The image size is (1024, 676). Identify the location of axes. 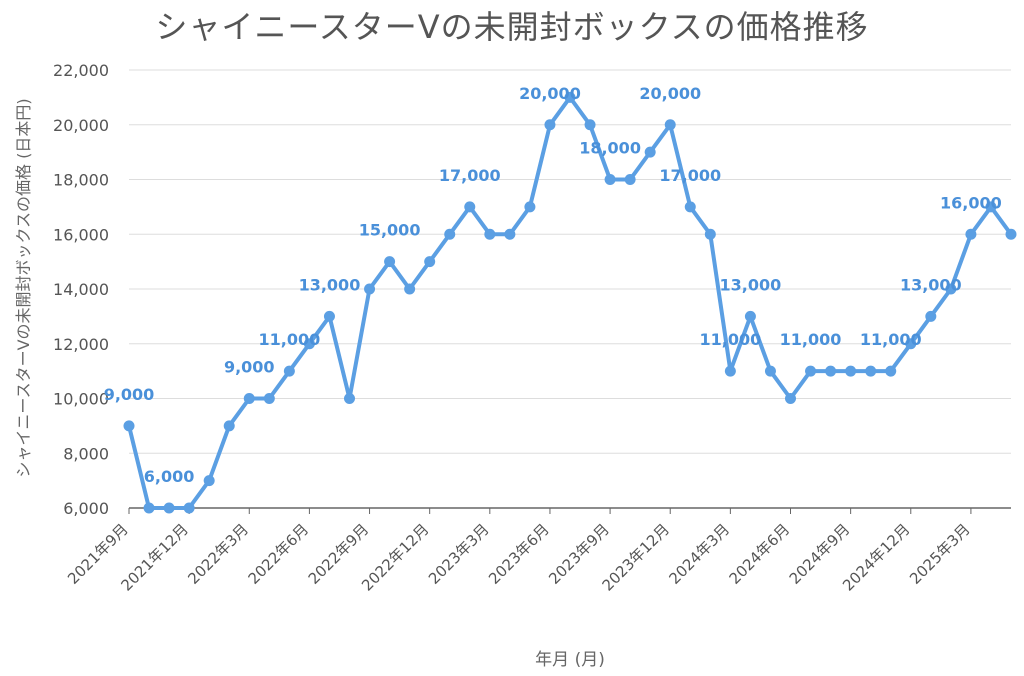
(569, 510).